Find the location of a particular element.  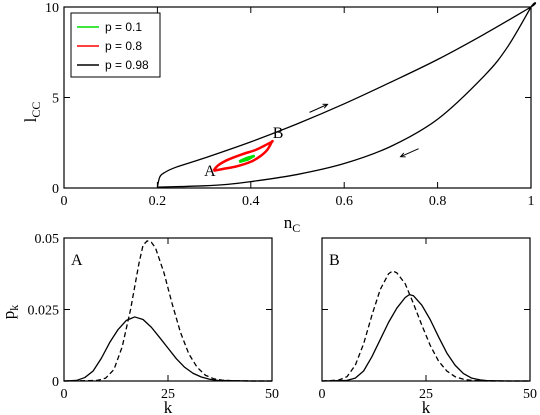

bottom-right-dashed-curve is located at coordinates (425, 326).